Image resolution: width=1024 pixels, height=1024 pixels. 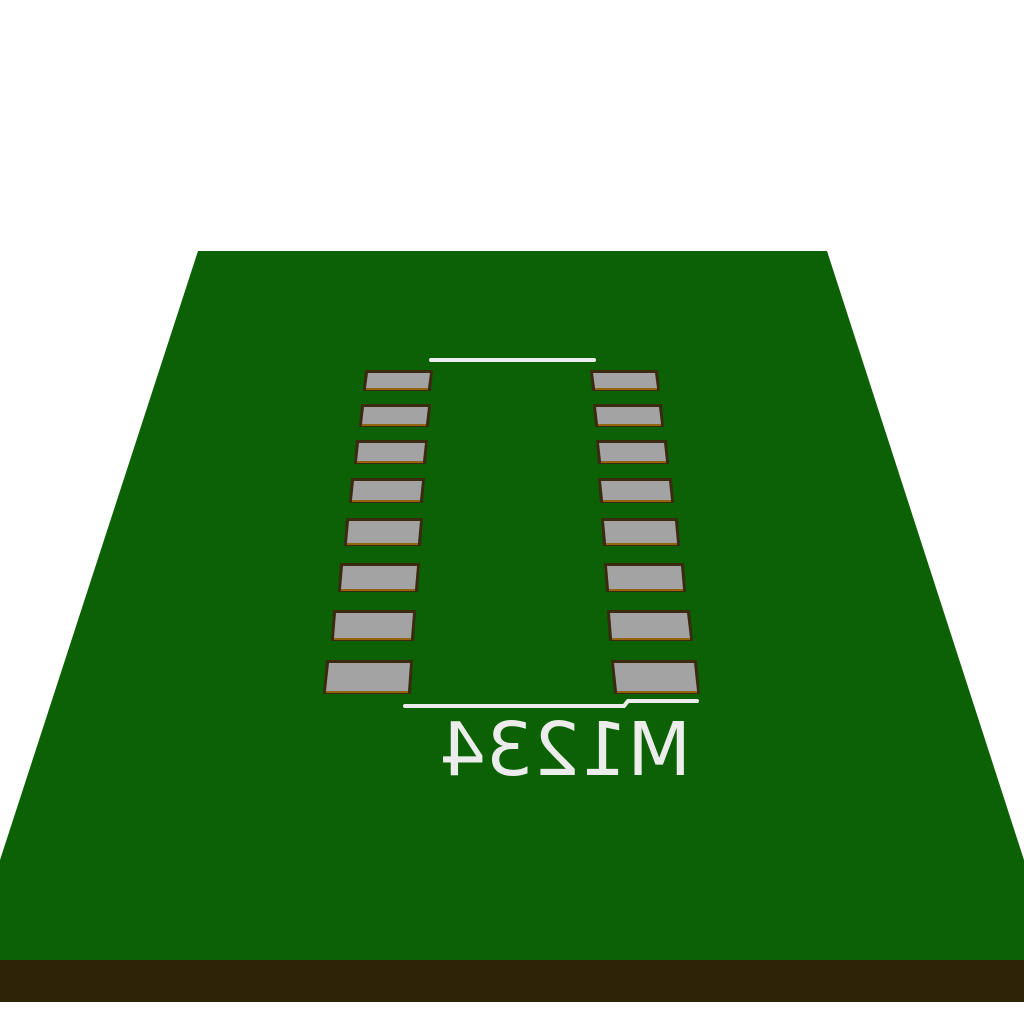 I want to click on pads-right-row, so click(x=645, y=532).